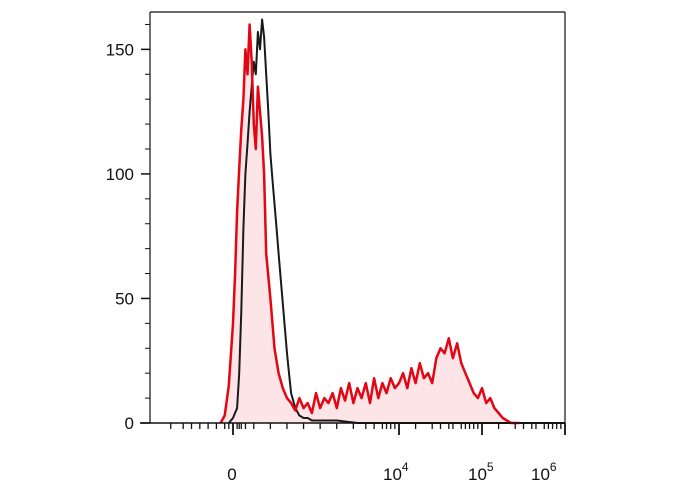 Image resolution: width=688 pixels, height=490 pixels. I want to click on x-tick-label: 10⁴, so click(396, 472).